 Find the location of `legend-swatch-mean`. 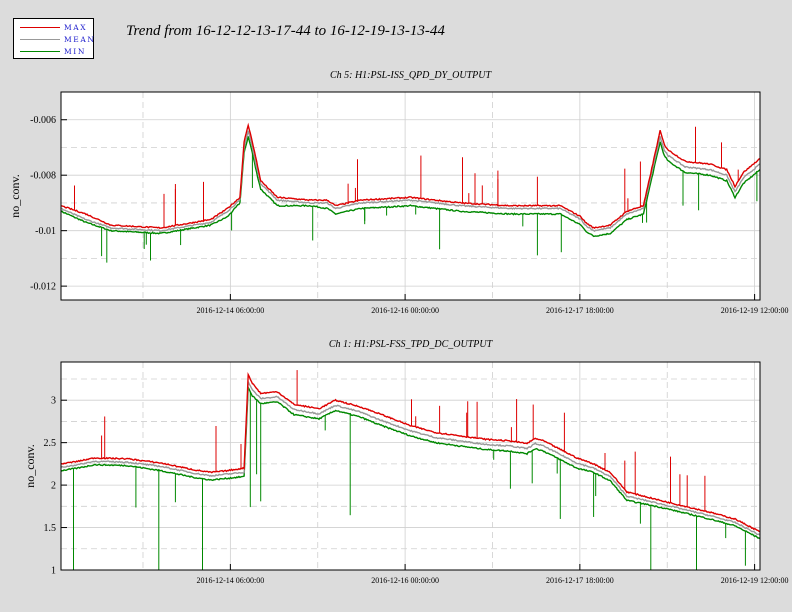

legend-swatch-mean is located at coordinates (40, 39).